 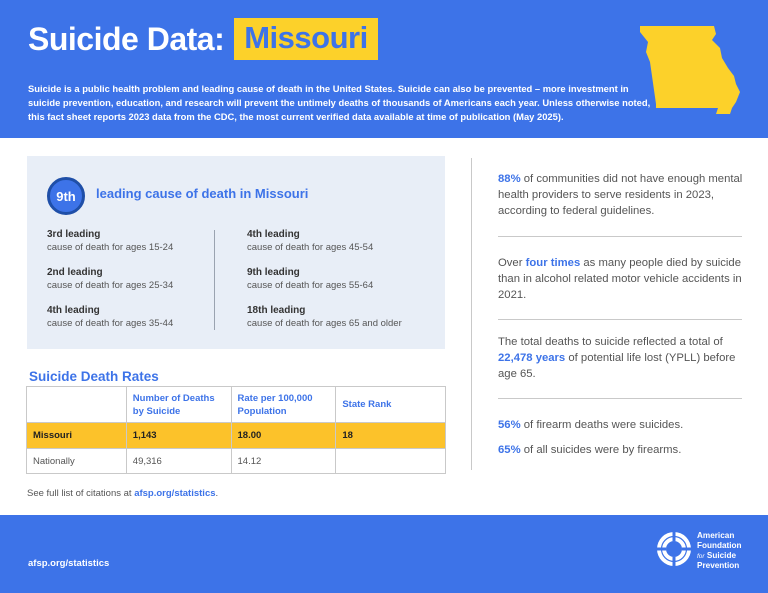 I want to click on life-ring-icon, so click(x=674, y=549).